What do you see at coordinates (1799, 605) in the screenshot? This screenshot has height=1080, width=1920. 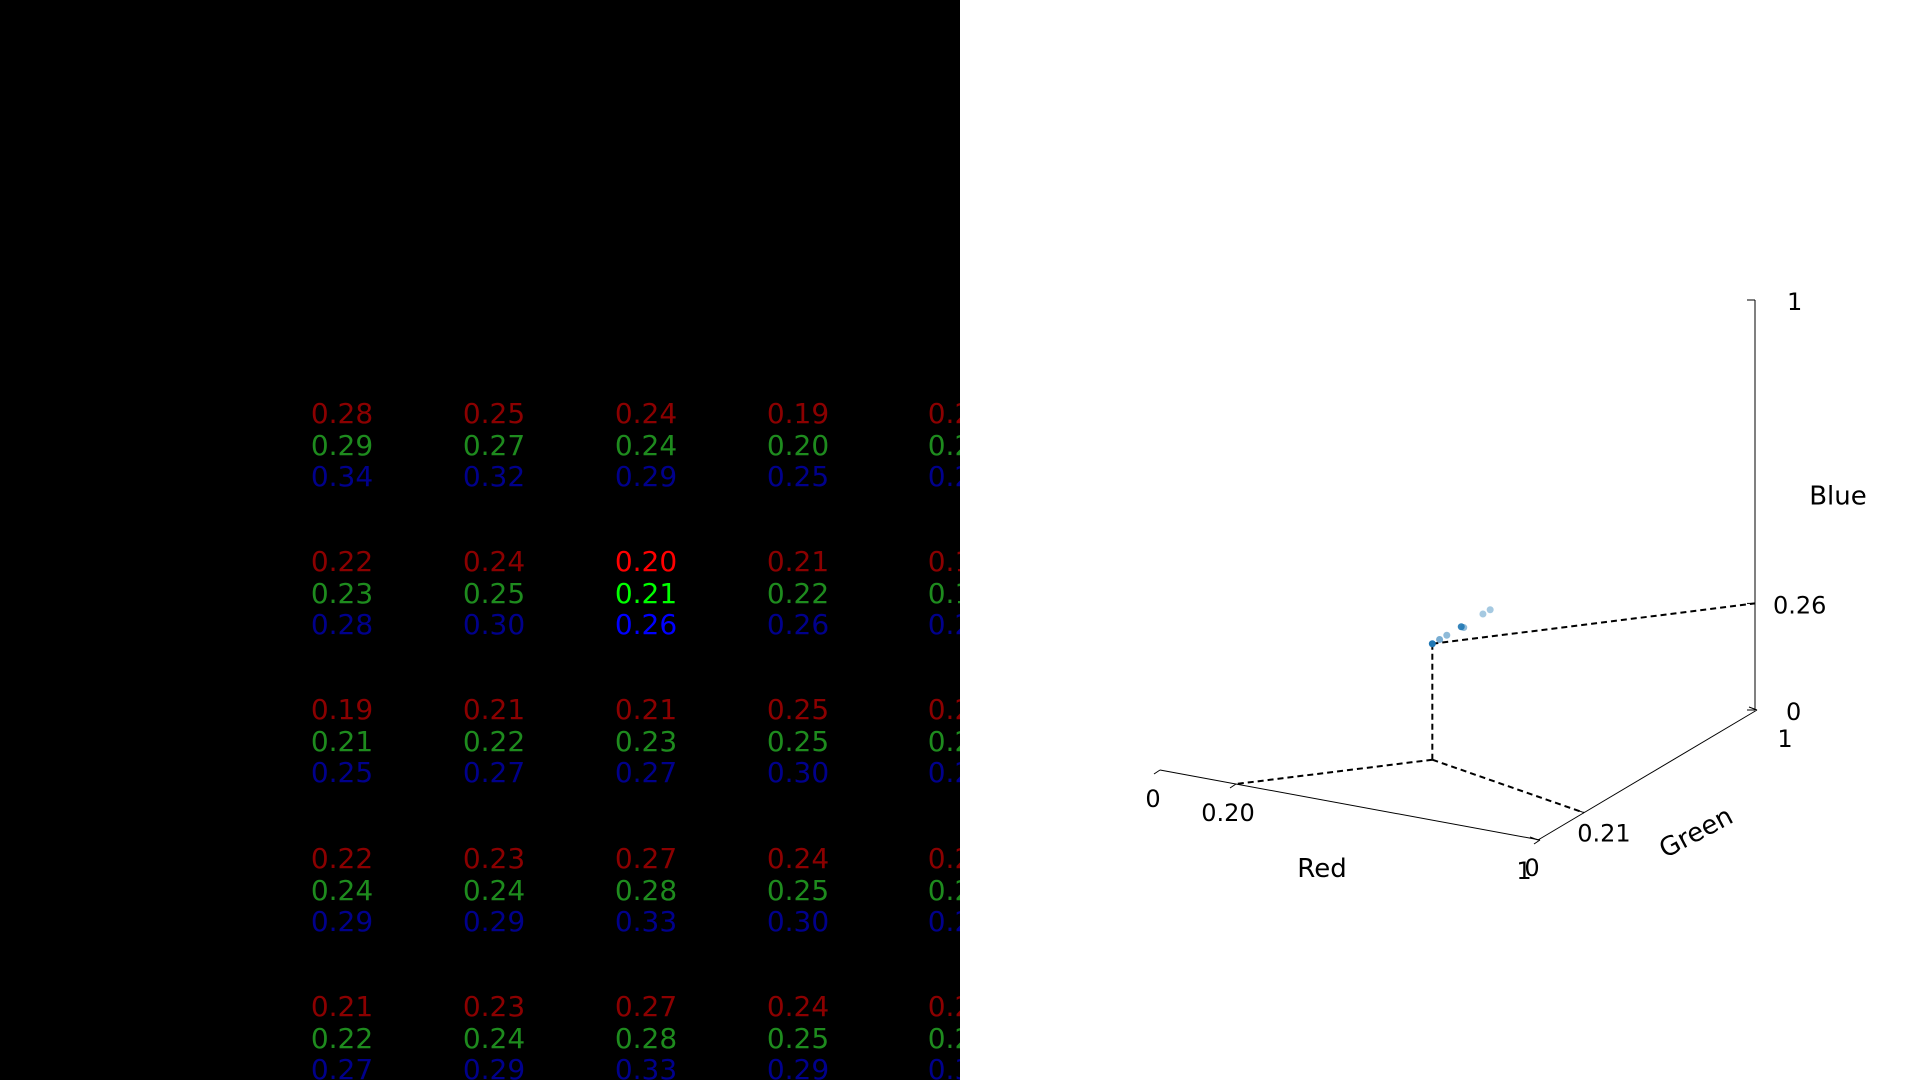 I see `z-tick-label: 0.26` at bounding box center [1799, 605].